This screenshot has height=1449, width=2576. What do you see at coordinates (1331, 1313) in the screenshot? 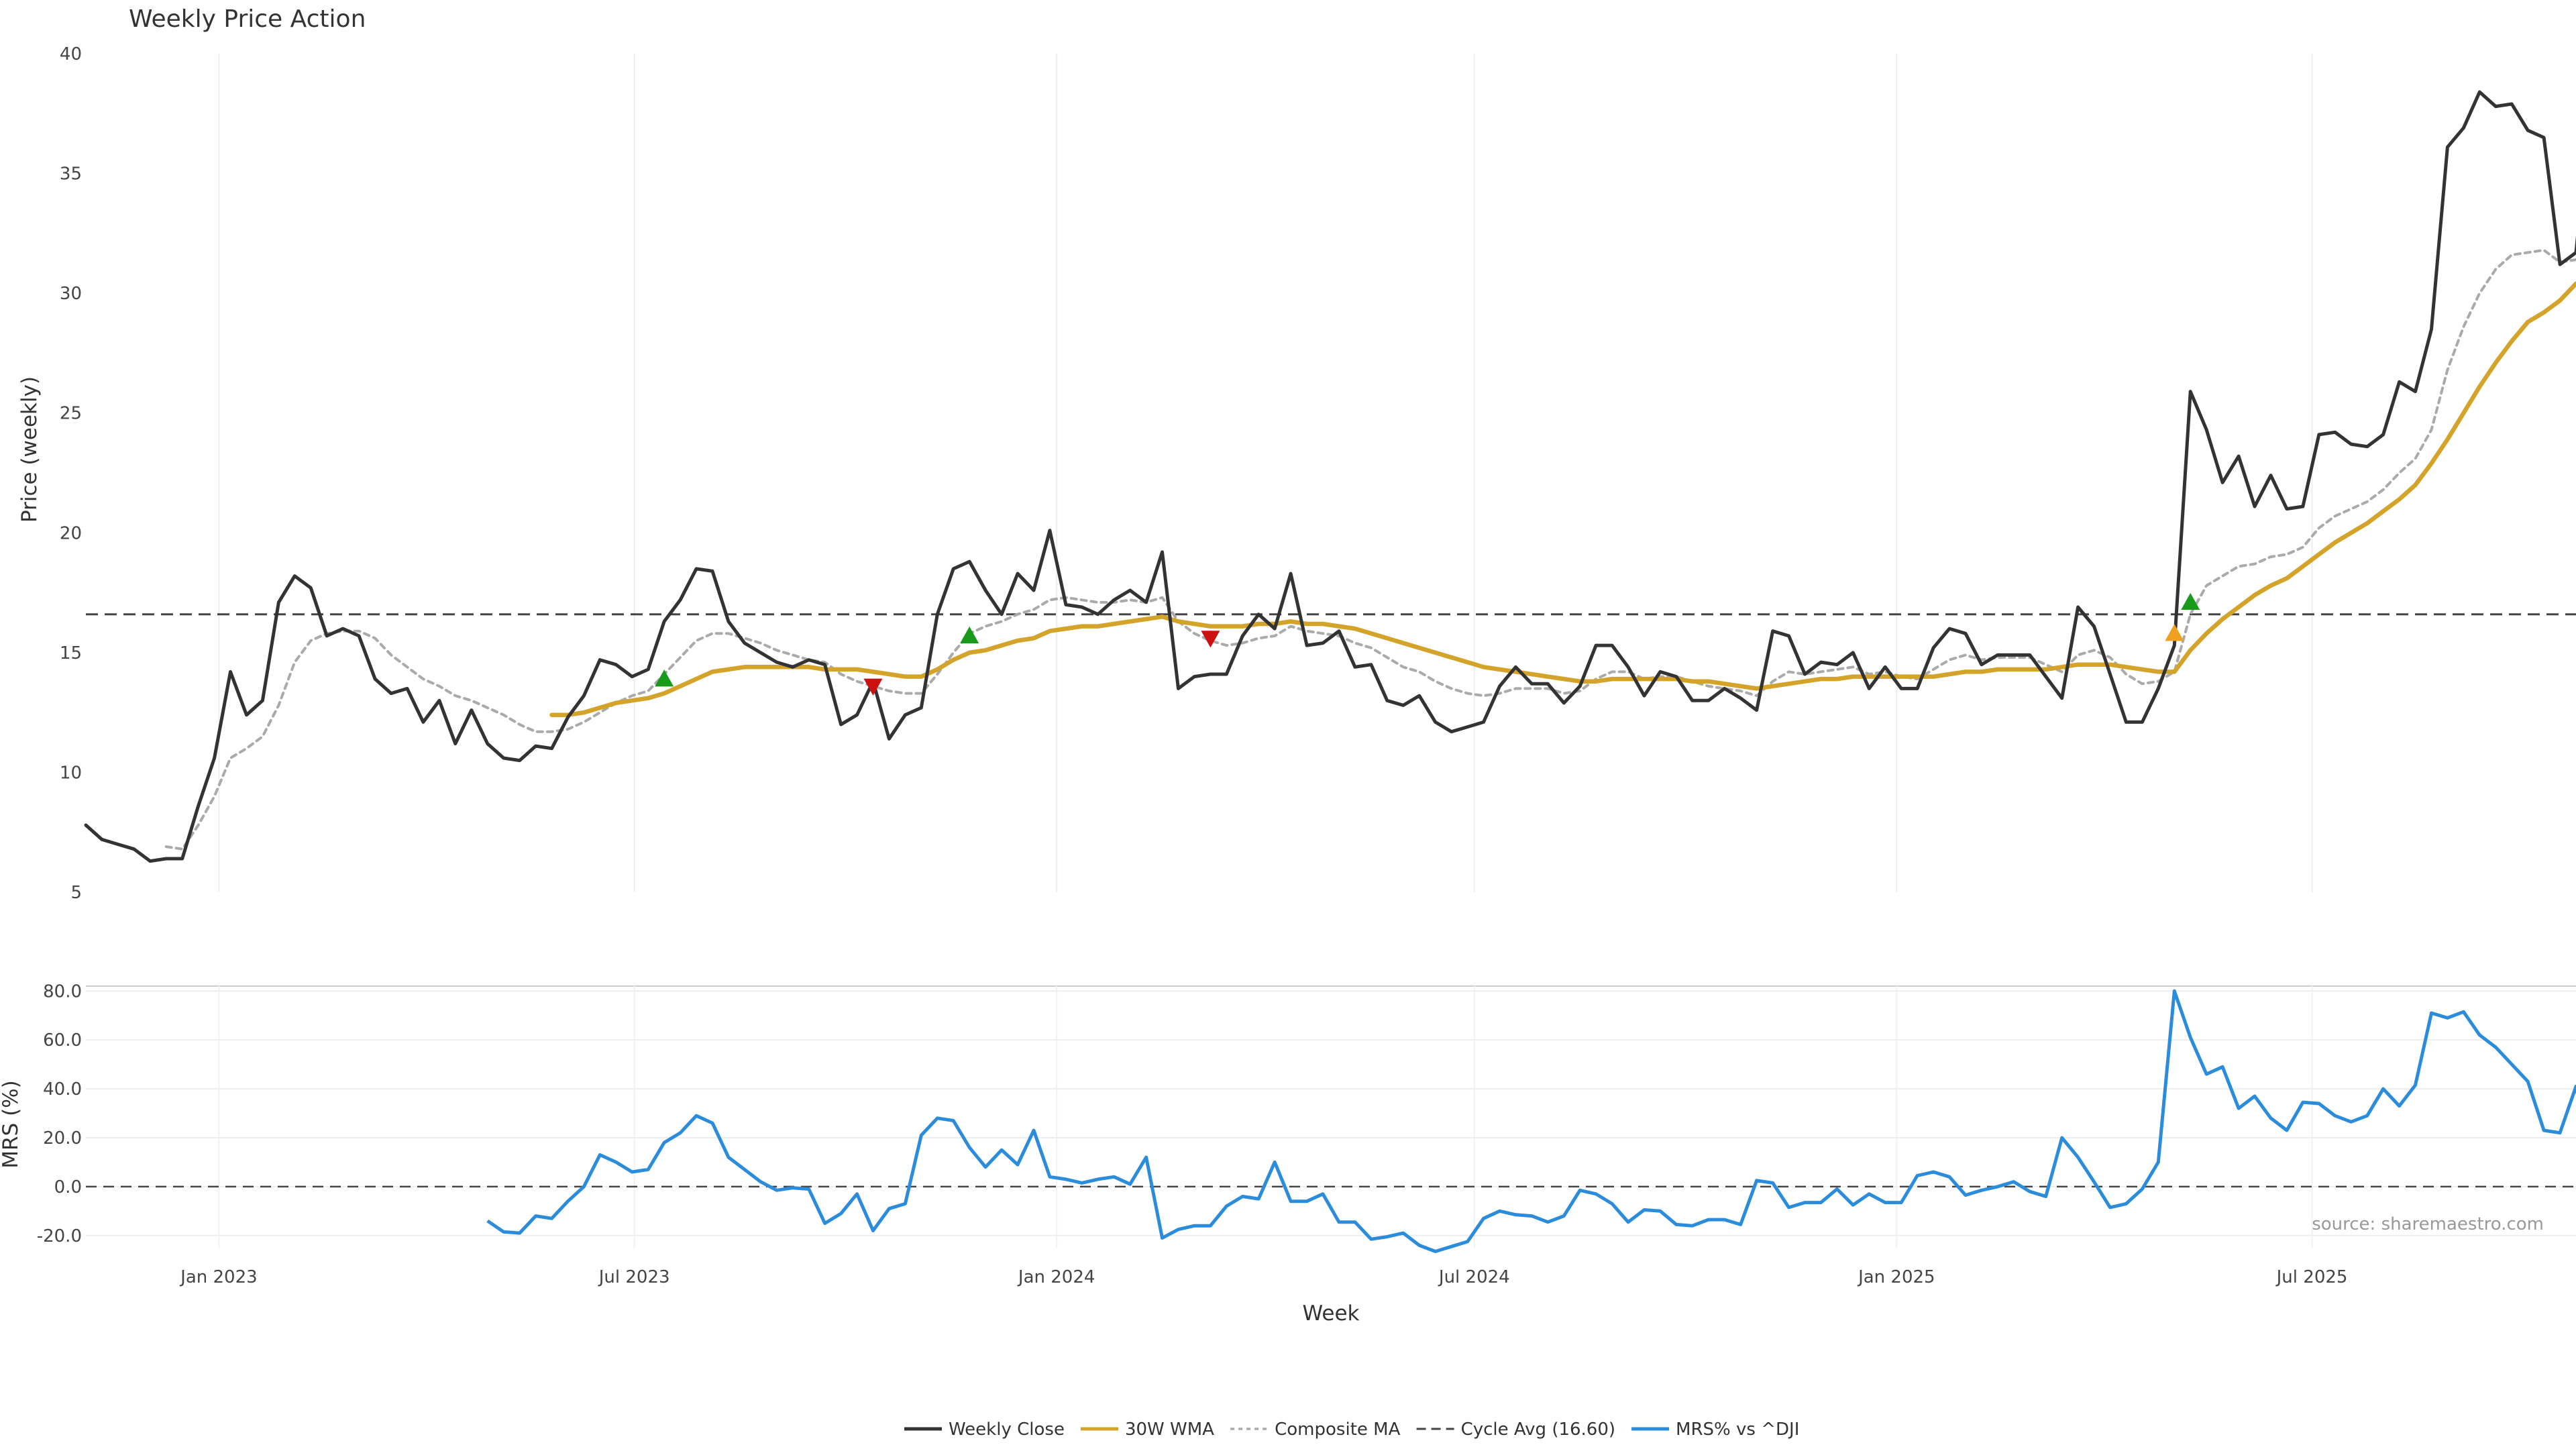
I see `x-axis-label: Week` at bounding box center [1331, 1313].